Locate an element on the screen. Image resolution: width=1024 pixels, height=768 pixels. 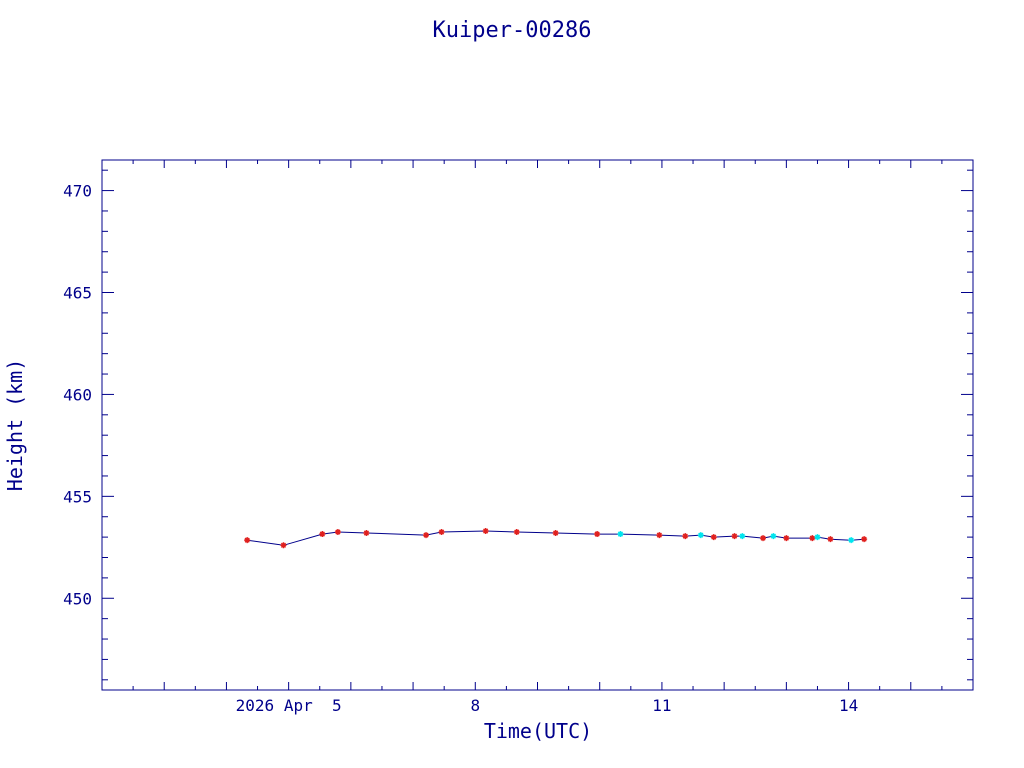
y-tick-labels: 450 455 460 465 470 is located at coordinates (77, 395).